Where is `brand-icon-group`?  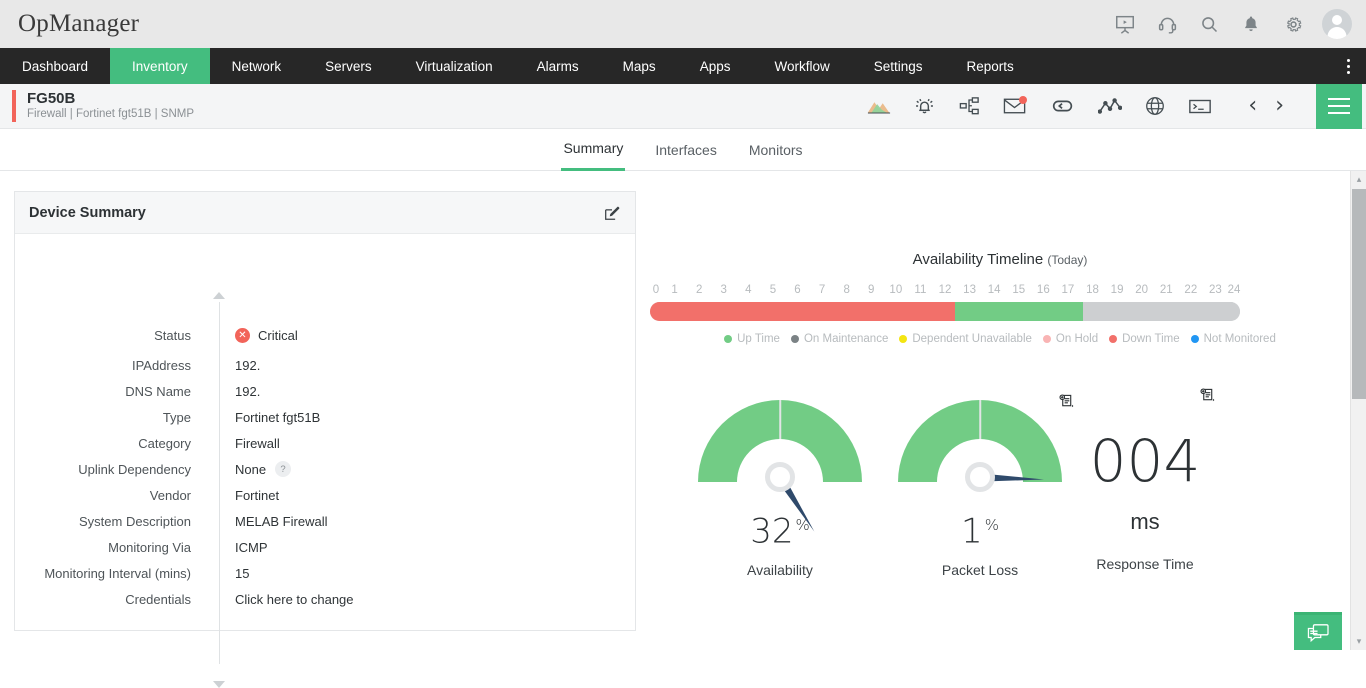
brand-icon-group is located at coordinates (1239, 24).